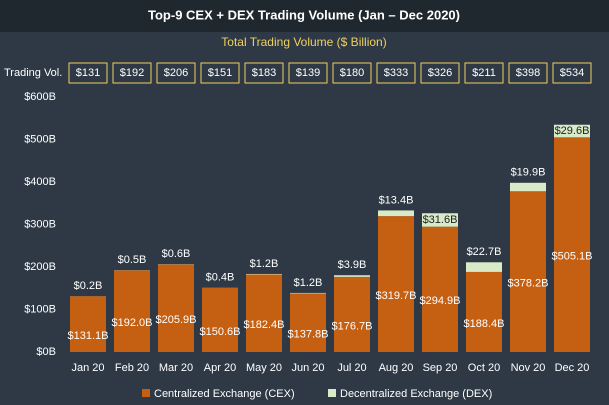 This screenshot has height=405, width=609. What do you see at coordinates (528, 368) in the screenshot?
I see `x-tick-label: Nov 20` at bounding box center [528, 368].